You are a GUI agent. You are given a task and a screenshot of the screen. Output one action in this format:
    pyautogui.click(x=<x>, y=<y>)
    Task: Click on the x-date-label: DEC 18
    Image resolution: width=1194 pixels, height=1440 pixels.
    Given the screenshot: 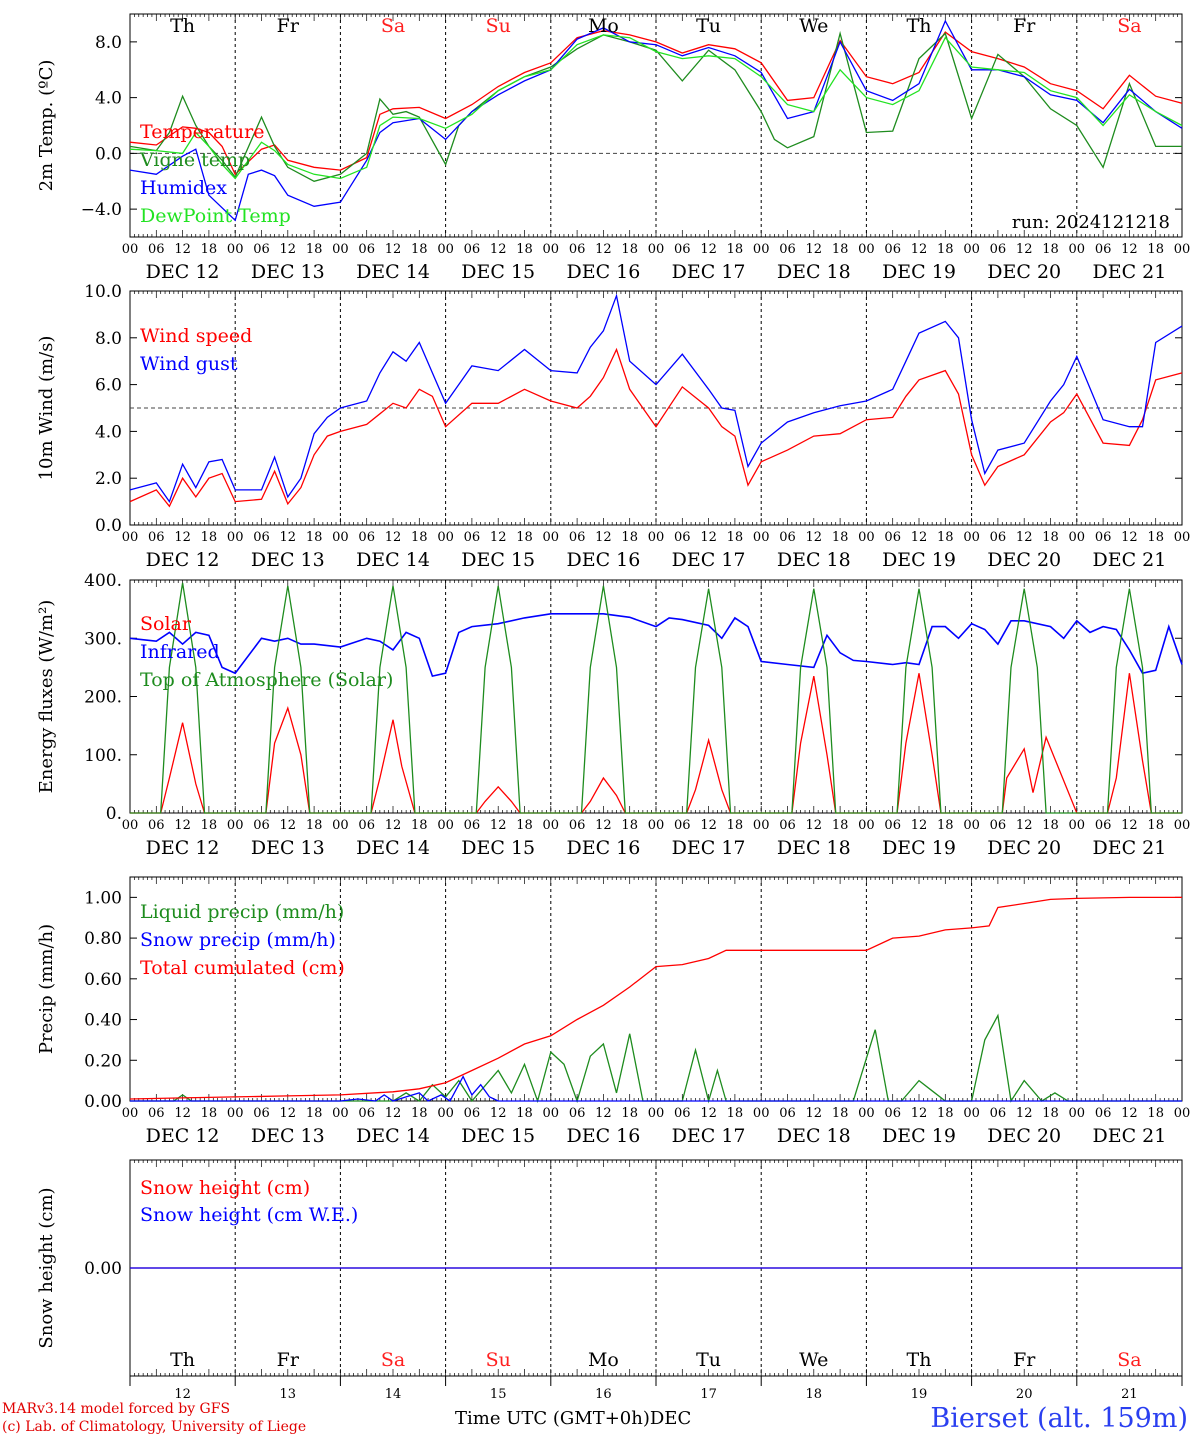 What is the action you would take?
    pyautogui.click(x=814, y=848)
    